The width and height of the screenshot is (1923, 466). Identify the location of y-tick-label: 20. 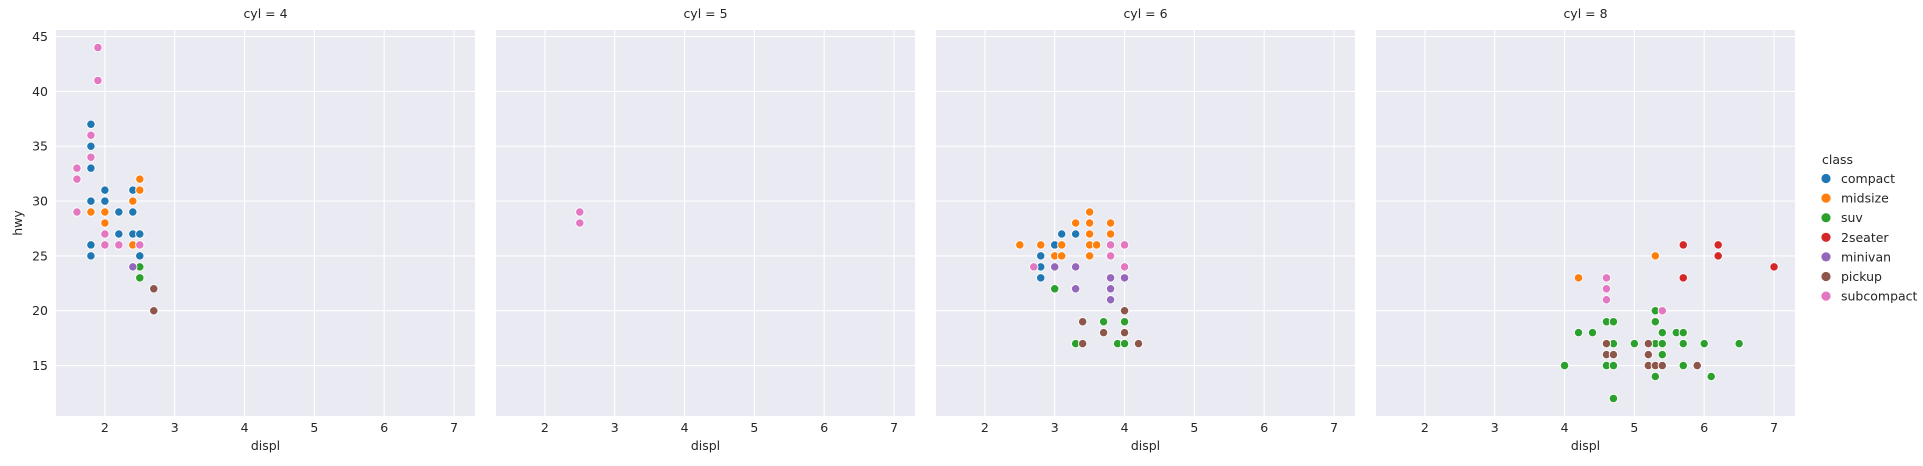
(40, 310).